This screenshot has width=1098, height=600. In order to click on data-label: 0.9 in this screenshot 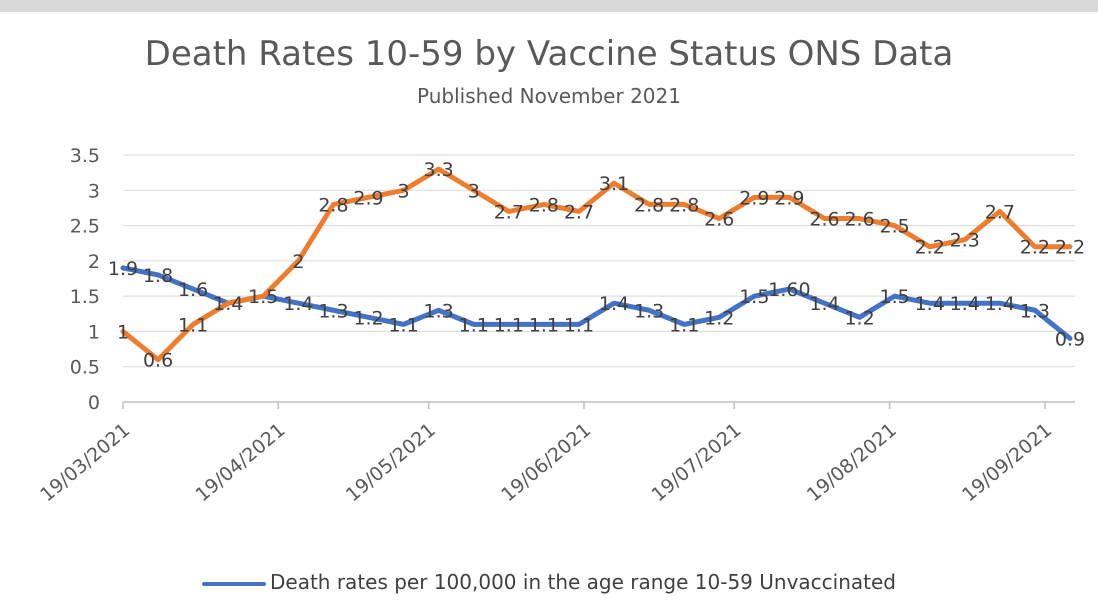, I will do `click(1070, 339)`.